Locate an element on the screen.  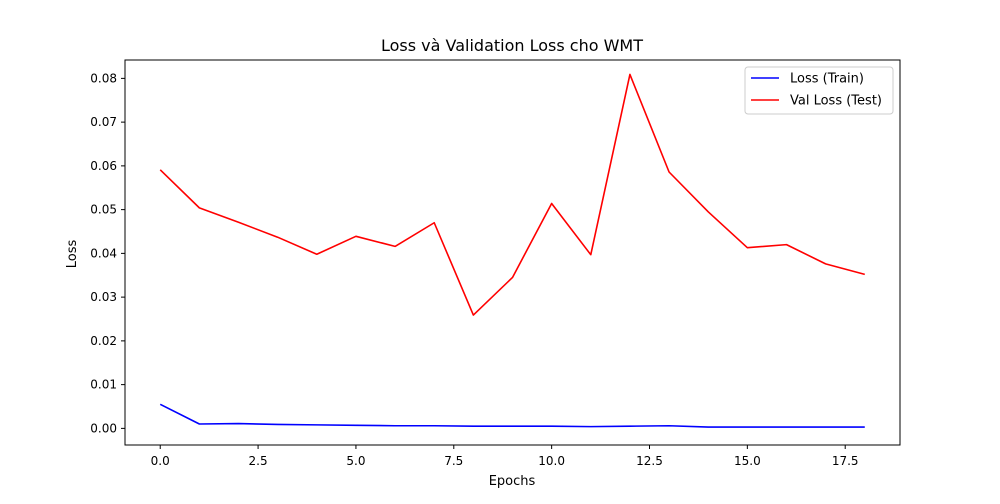
legend-label: Val Loss (Test) is located at coordinates (836, 101).